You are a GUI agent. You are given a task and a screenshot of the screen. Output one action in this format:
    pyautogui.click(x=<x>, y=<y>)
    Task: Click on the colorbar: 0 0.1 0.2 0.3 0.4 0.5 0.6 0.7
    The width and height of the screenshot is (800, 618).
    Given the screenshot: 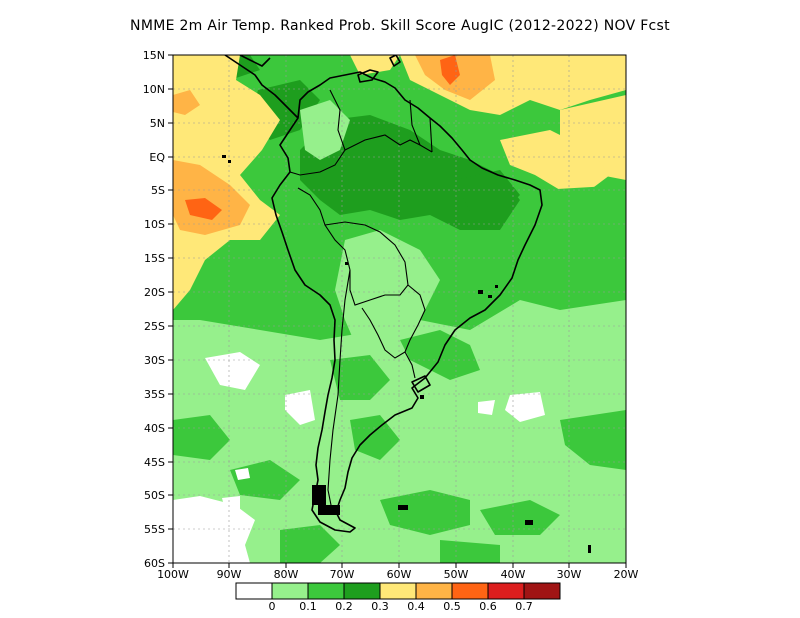 What is the action you would take?
    pyautogui.click(x=398, y=597)
    